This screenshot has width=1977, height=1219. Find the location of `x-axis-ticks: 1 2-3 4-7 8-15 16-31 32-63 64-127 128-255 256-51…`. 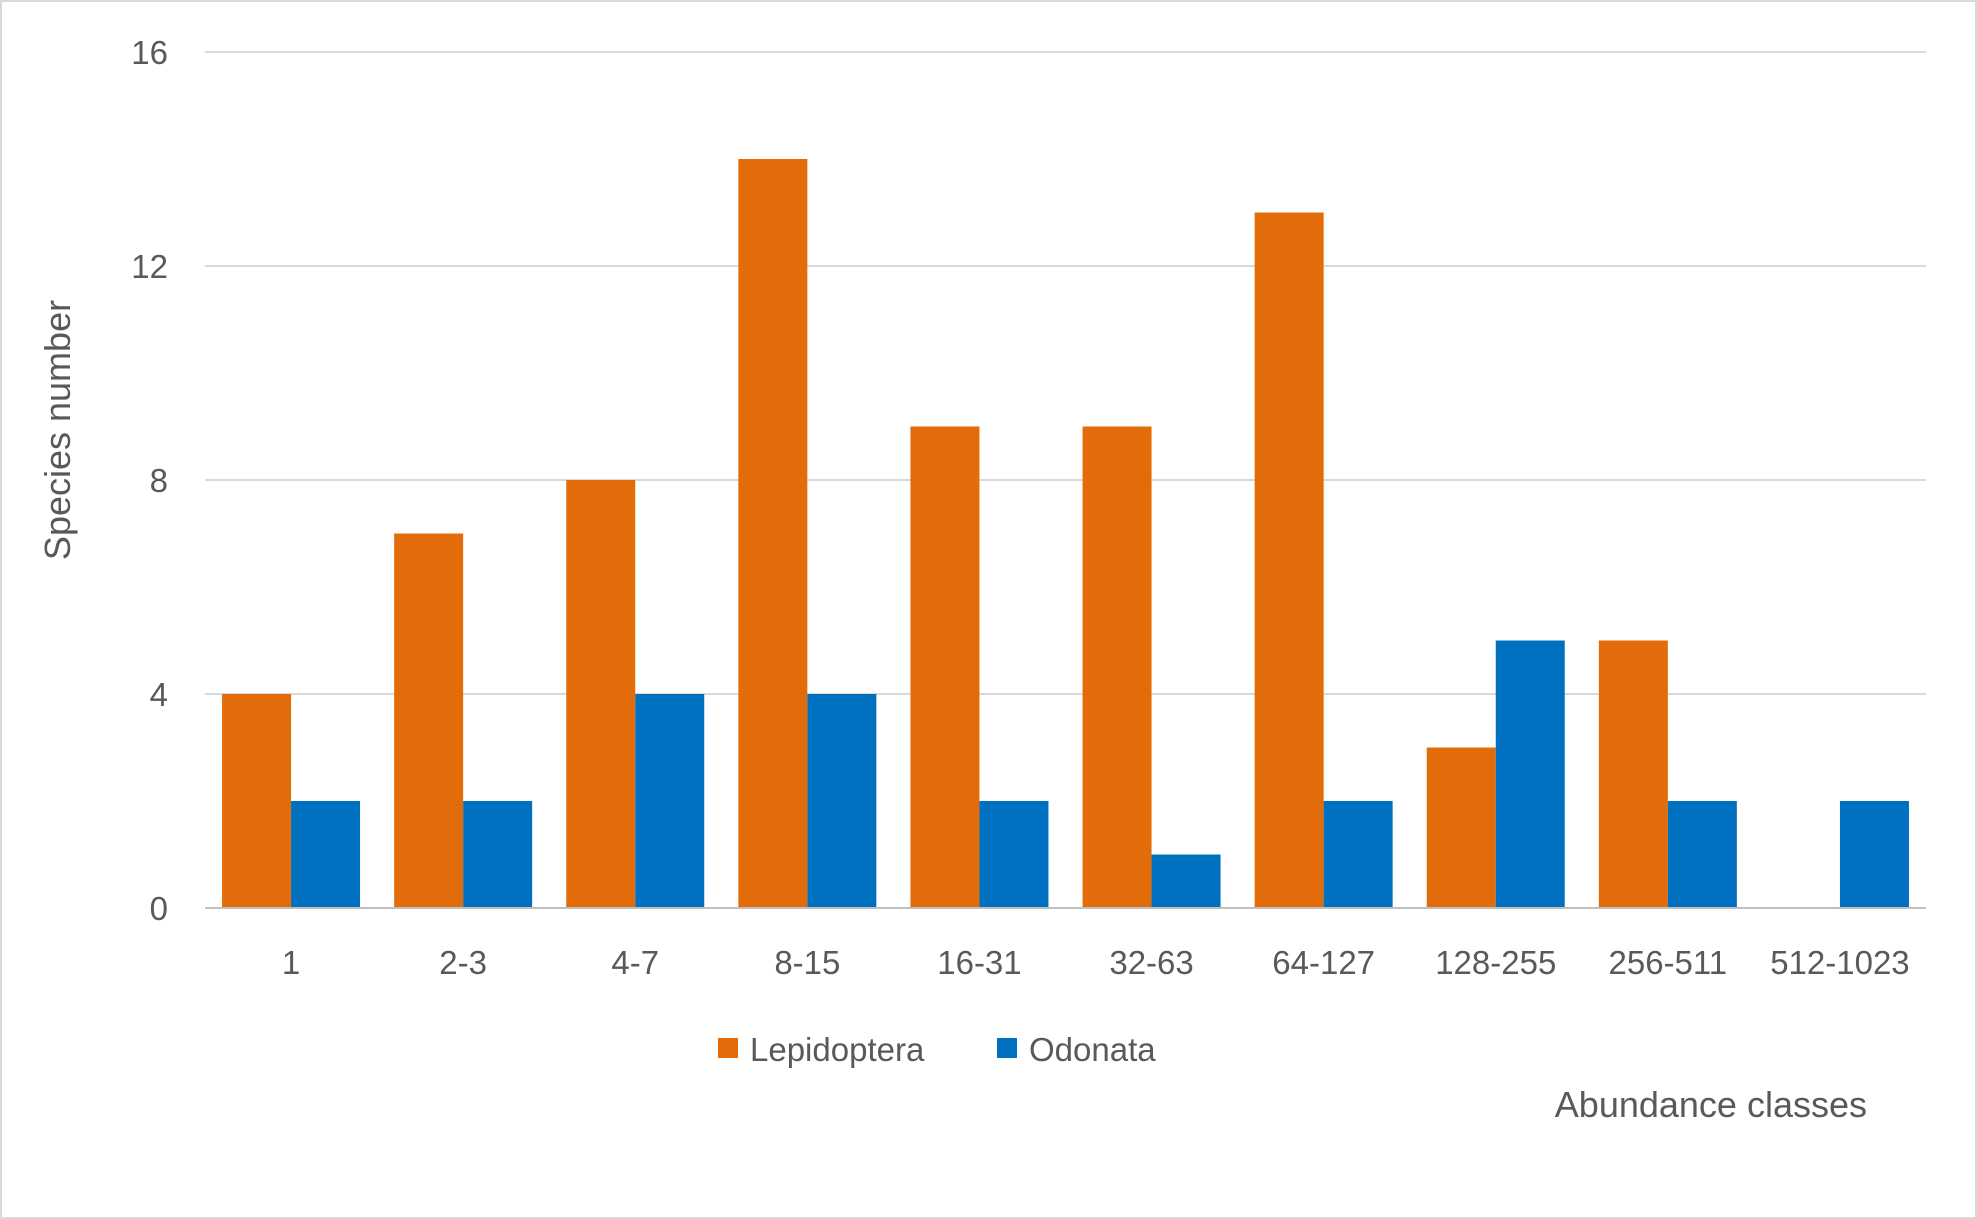

x-axis-ticks: 1 2-3 4-7 8-15 16-31 32-63 64-127 128-255 256-51… is located at coordinates (1096, 962).